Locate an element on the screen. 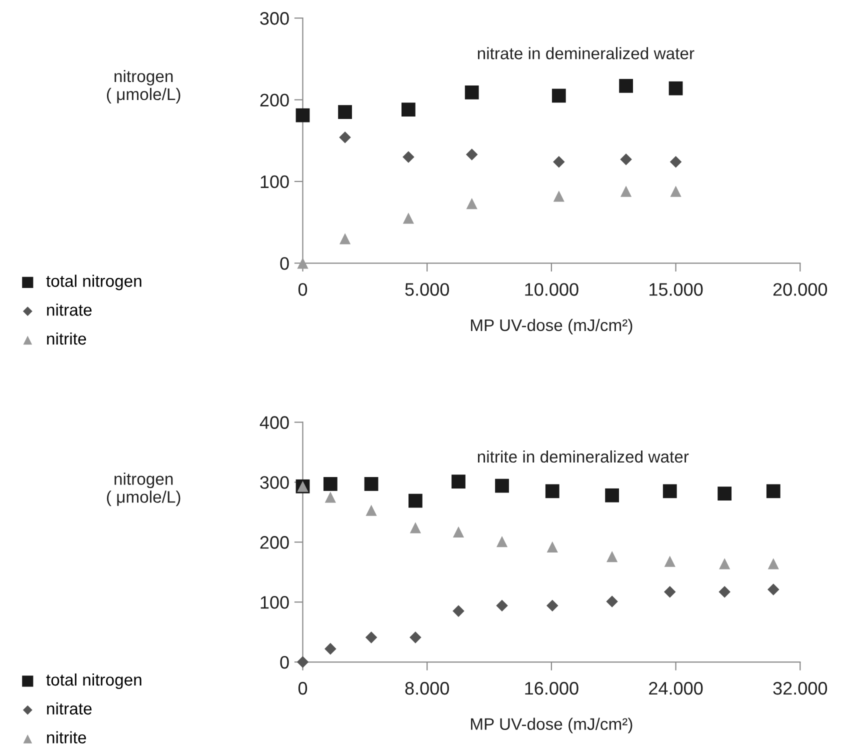  x-tick-label: 32.000 is located at coordinates (800, 688).